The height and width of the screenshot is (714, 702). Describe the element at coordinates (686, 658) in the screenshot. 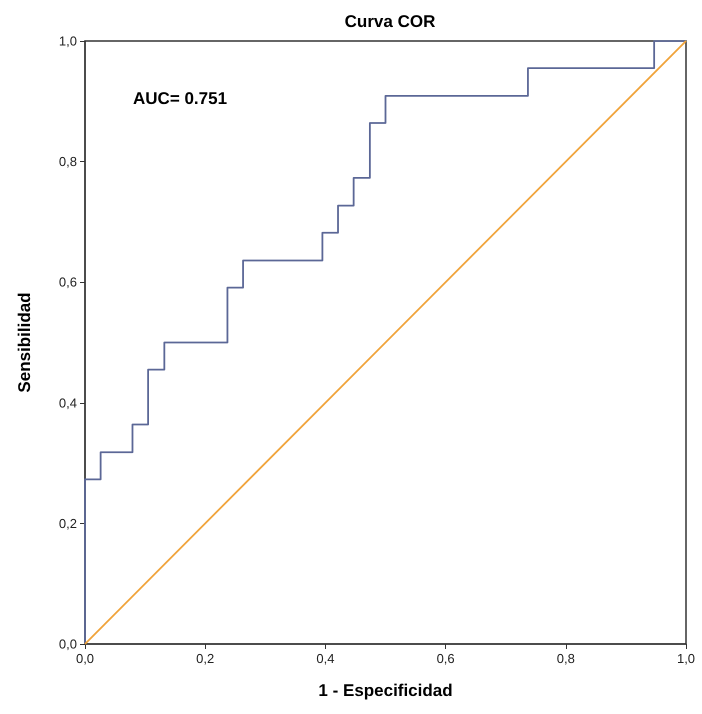

I see `x-tick-label: 1,0` at that location.